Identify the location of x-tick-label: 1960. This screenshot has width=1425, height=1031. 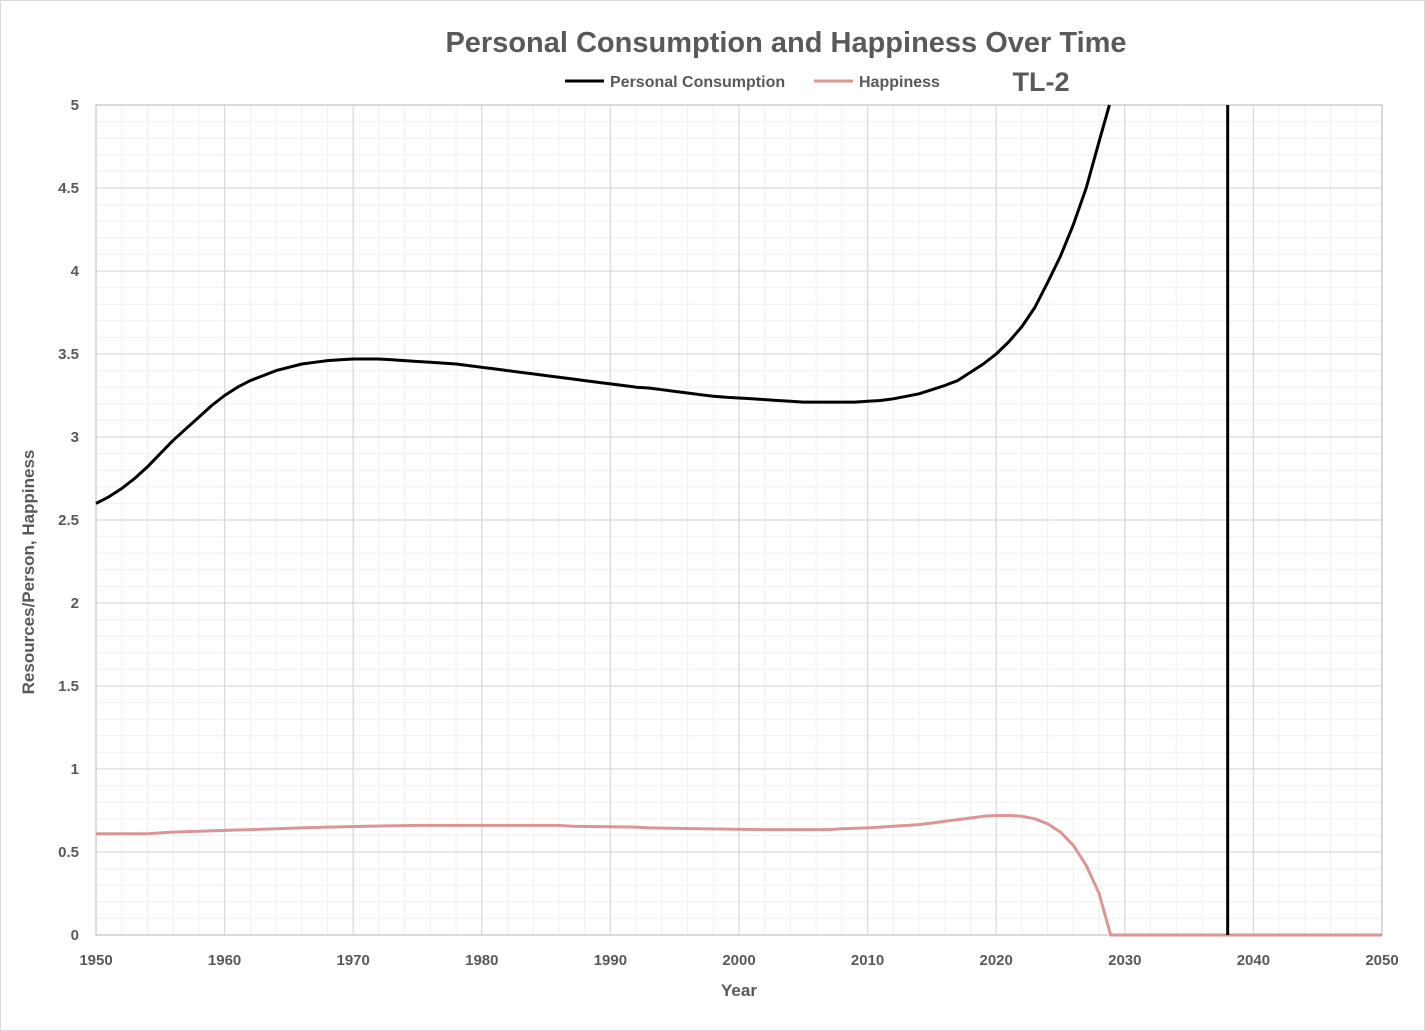
(224, 960).